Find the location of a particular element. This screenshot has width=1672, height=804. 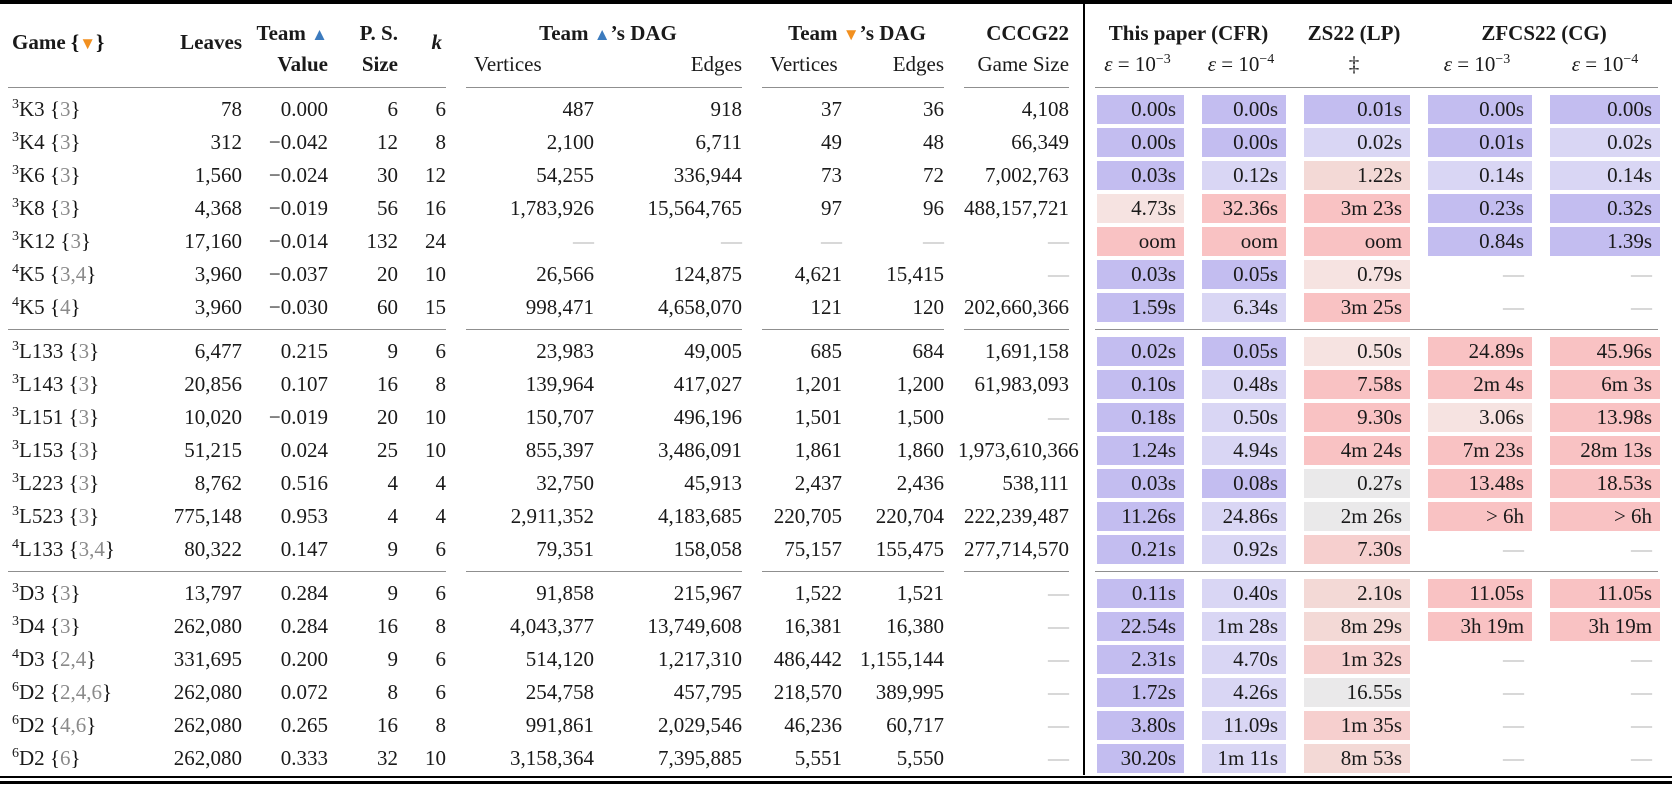

time-cell: 1m 32s is located at coordinates (1357, 659).